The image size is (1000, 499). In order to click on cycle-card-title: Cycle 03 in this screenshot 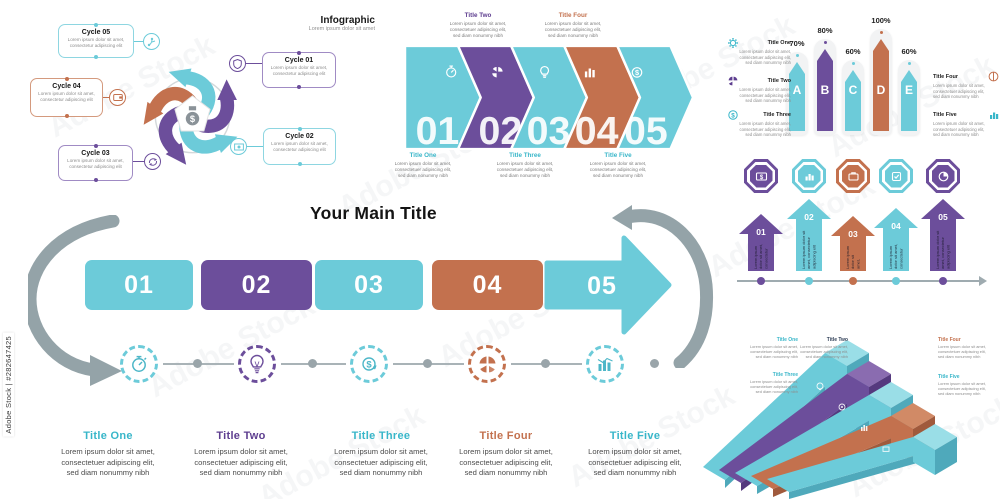, I will do `click(95, 153)`.